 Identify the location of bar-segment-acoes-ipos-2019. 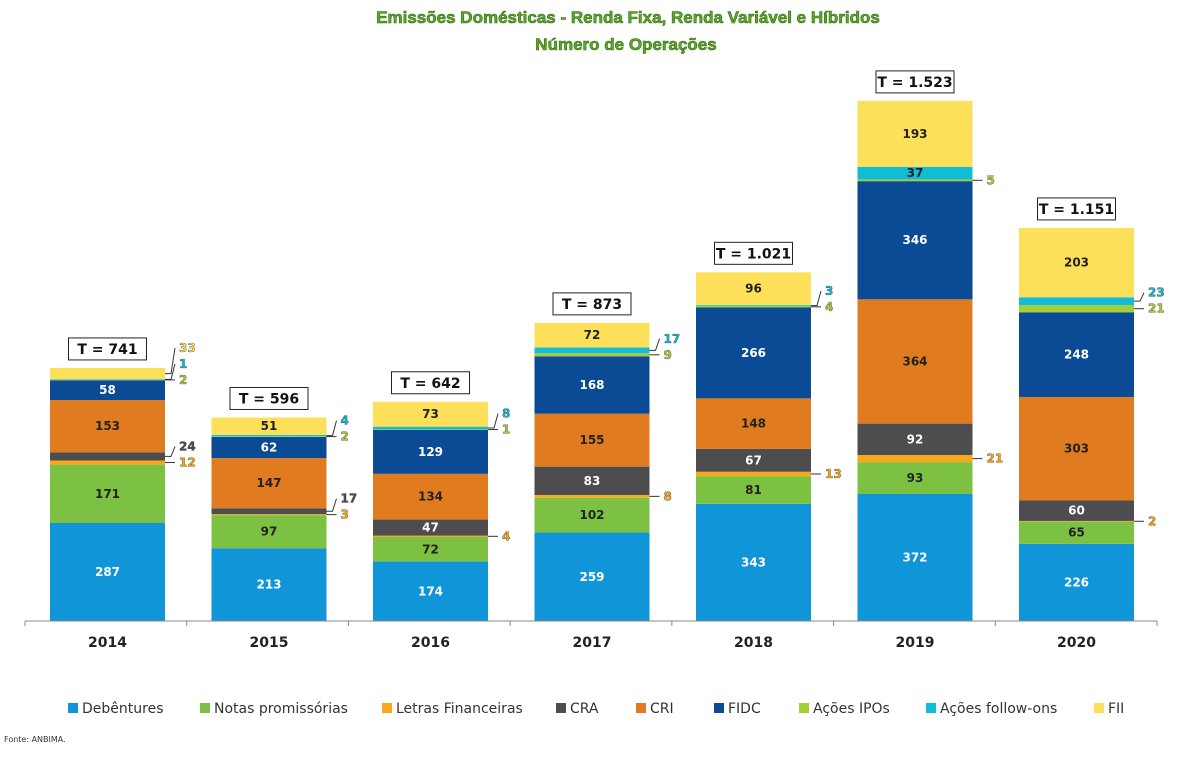
(915, 180).